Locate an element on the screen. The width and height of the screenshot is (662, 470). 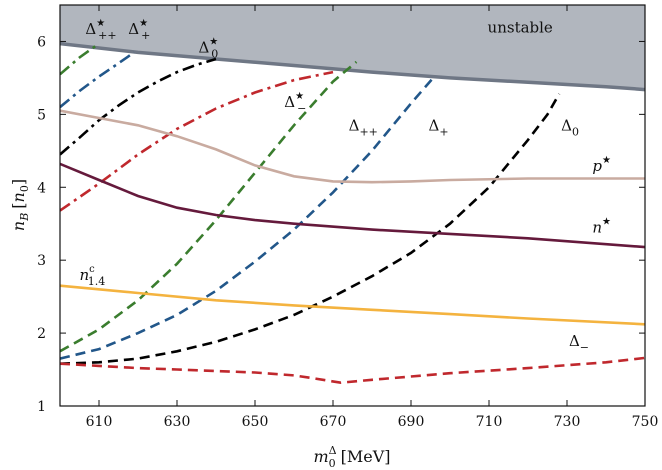
y-tick-label: 4 is located at coordinates (41, 188).